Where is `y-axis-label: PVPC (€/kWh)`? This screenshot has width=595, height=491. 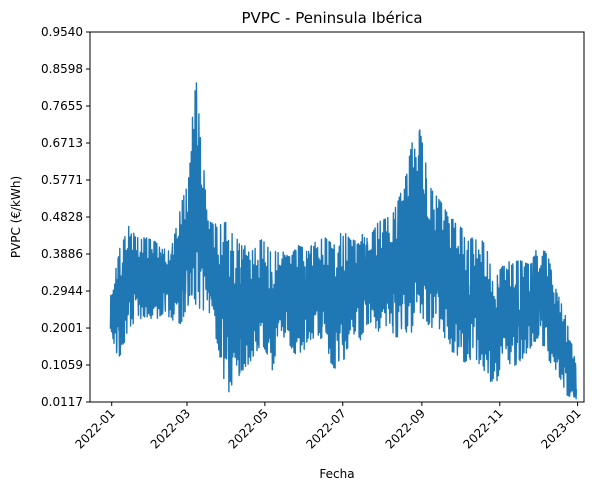 y-axis-label: PVPC (€/kWh) is located at coordinates (16, 217).